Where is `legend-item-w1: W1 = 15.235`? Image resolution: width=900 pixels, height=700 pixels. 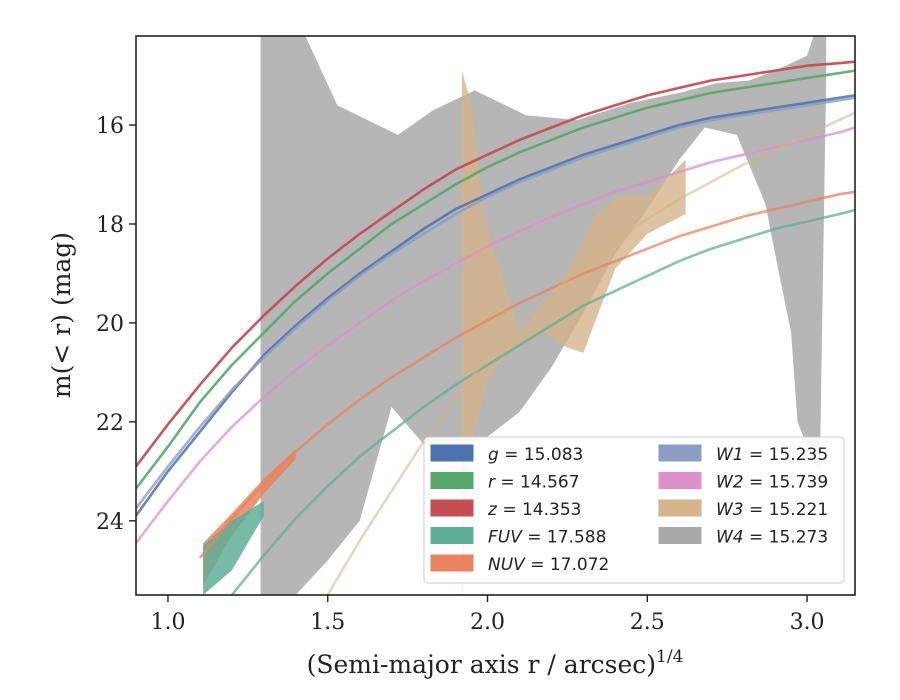
legend-item-w1: W1 = 15.235 is located at coordinates (743, 454).